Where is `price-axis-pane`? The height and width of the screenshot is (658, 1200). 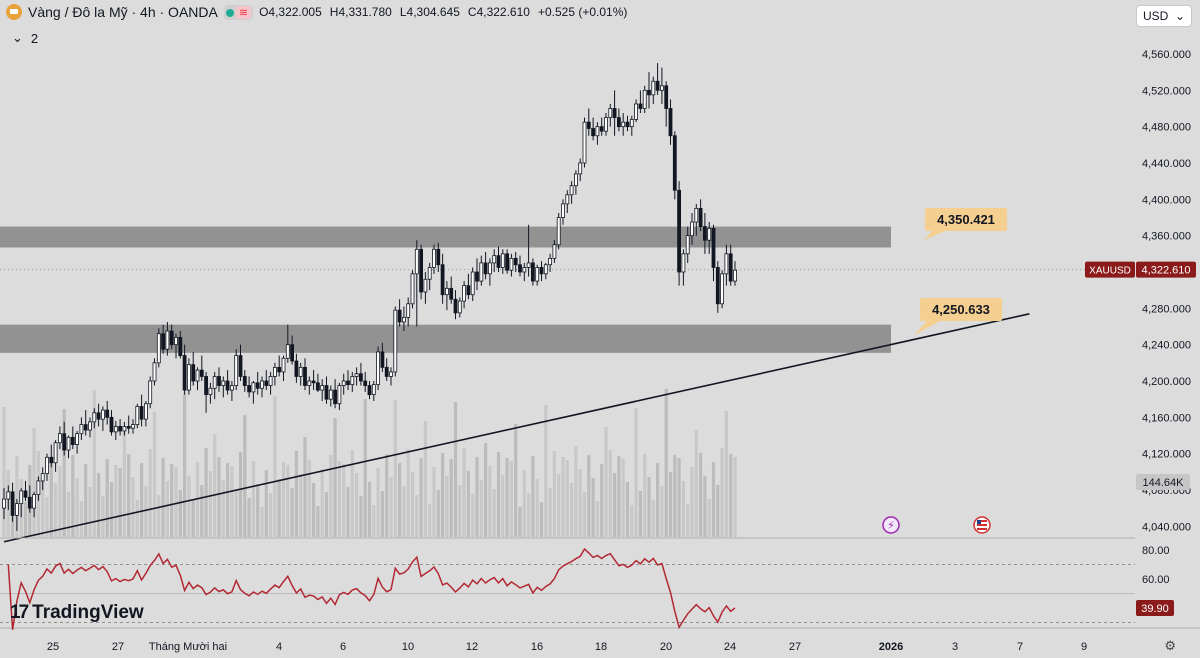
price-axis-pane is located at coordinates (1167, 329).